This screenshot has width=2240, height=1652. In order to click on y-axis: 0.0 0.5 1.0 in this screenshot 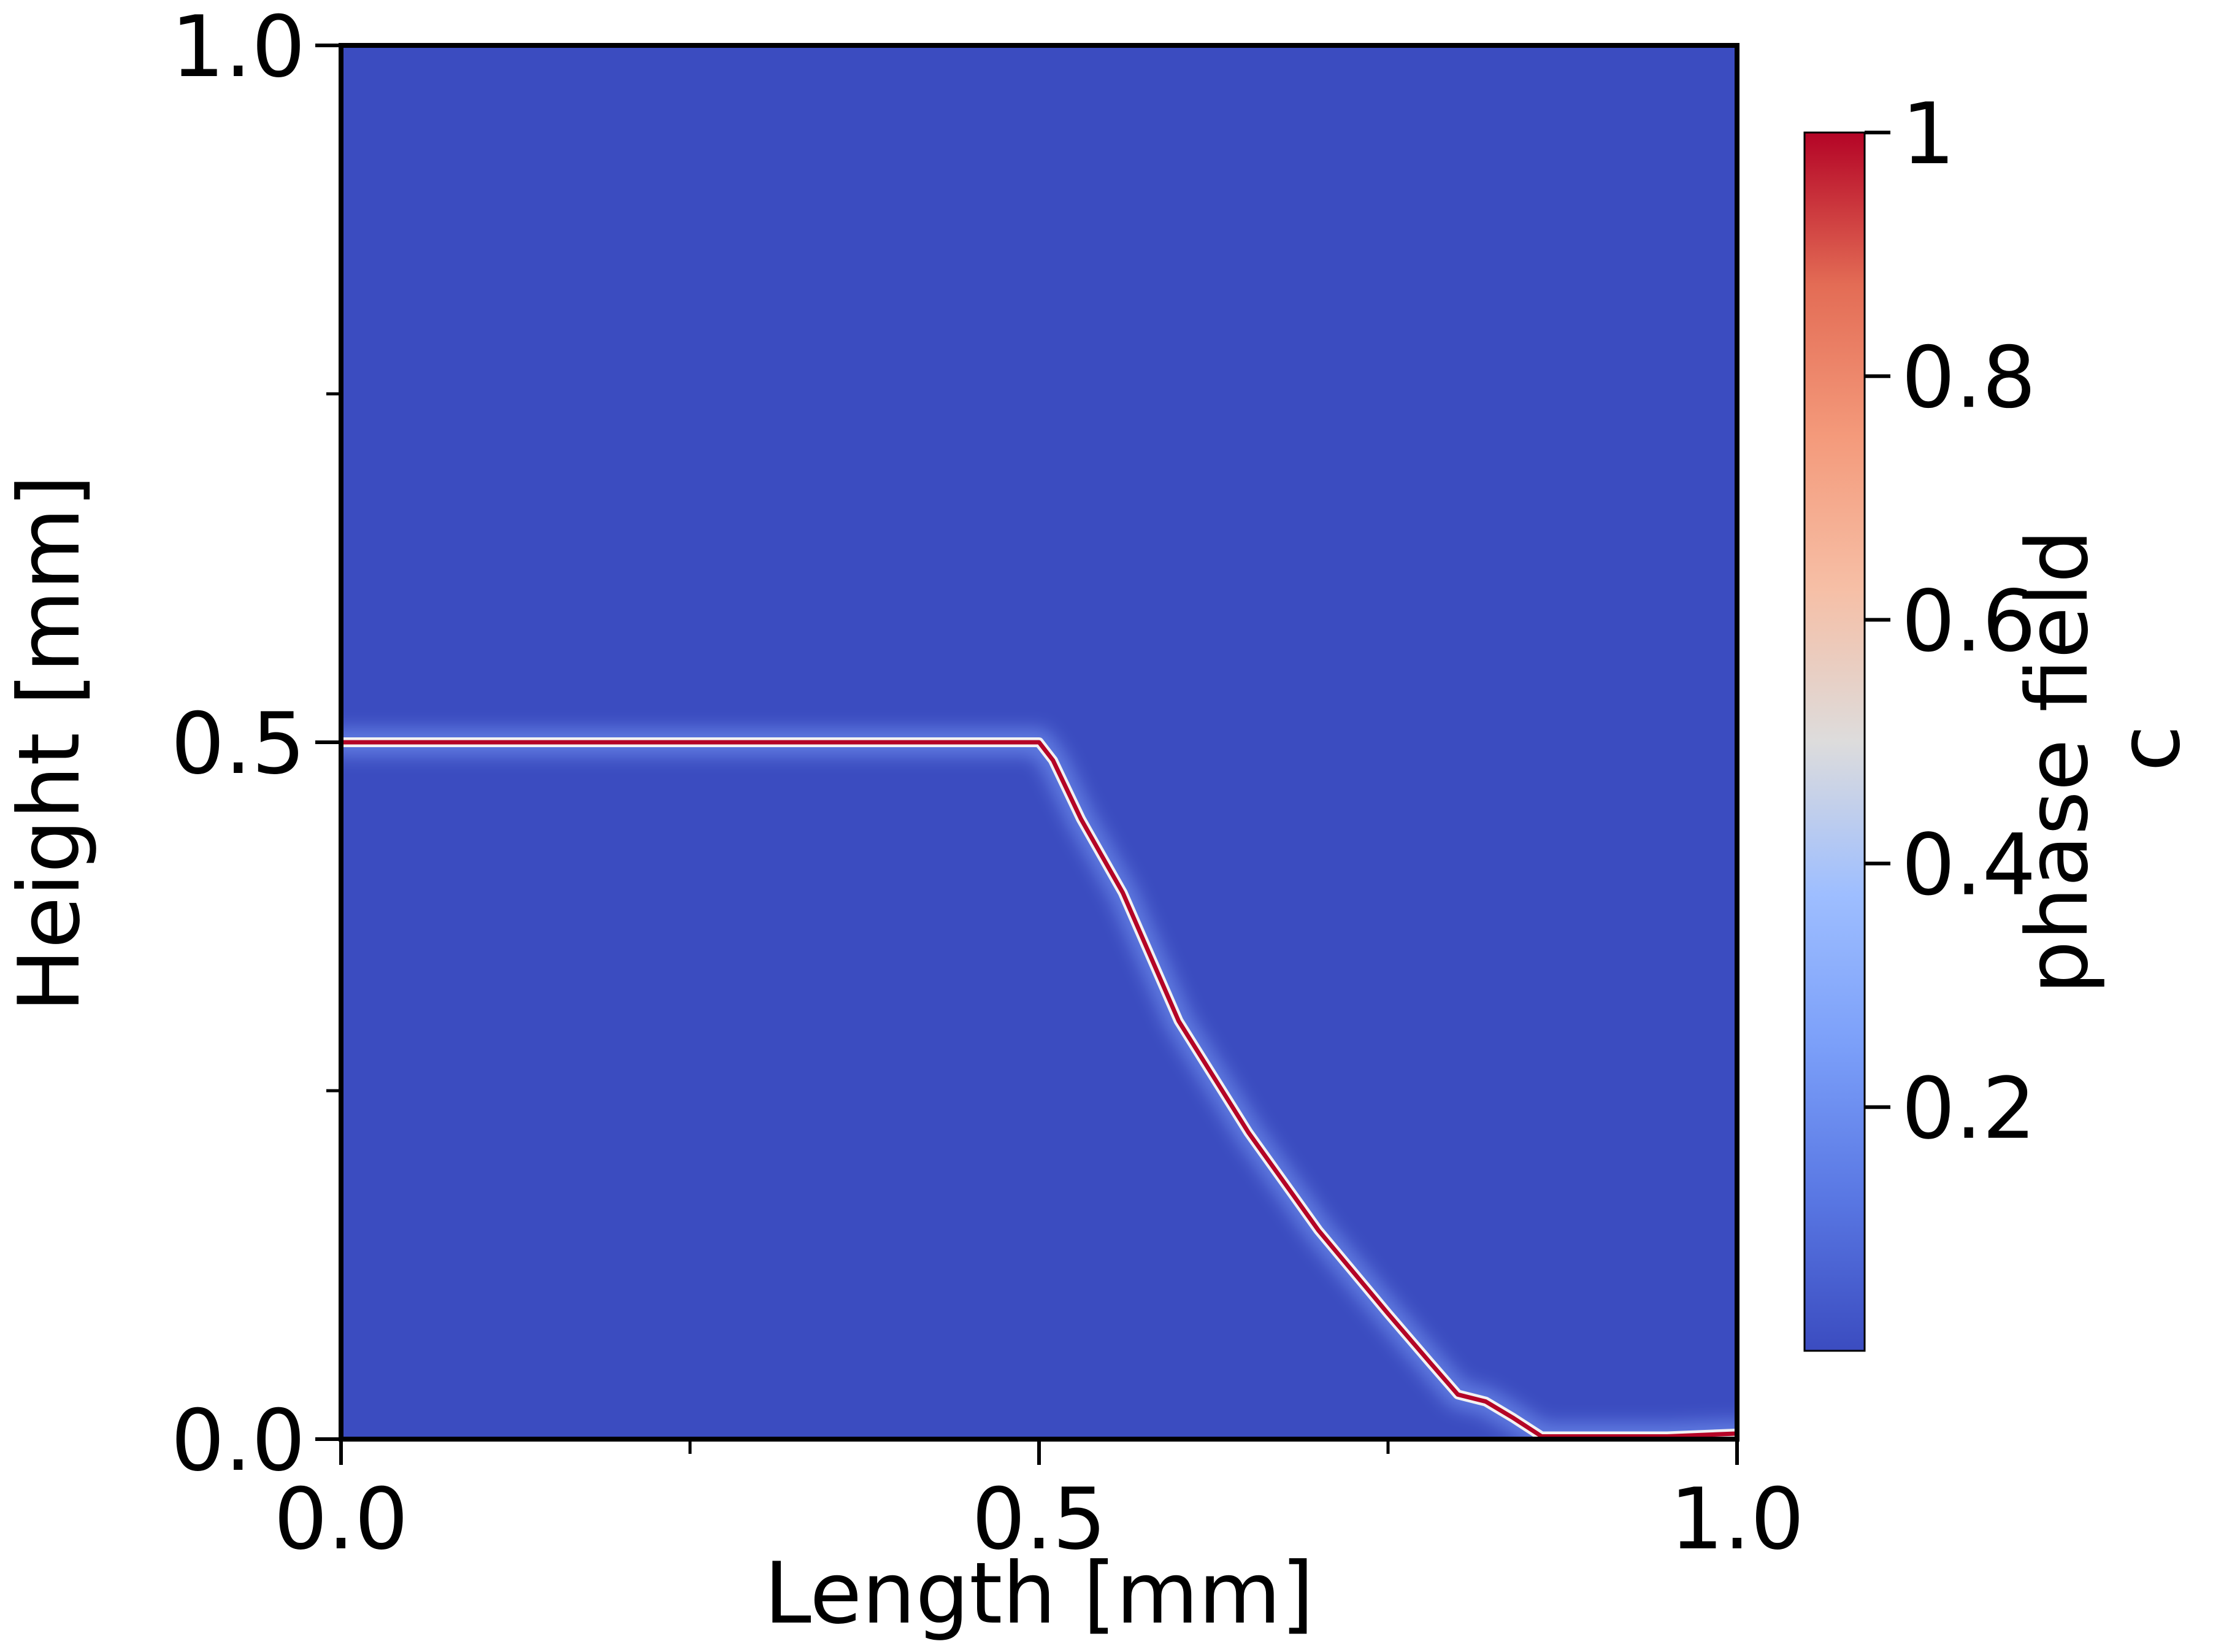, I will do `click(256, 745)`.